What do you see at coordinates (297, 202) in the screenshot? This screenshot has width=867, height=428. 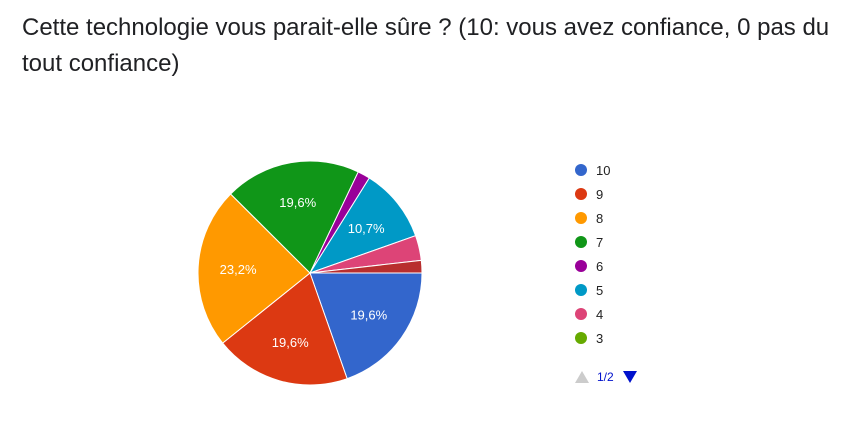 I see `pie-data-label-7: 19,6%` at bounding box center [297, 202].